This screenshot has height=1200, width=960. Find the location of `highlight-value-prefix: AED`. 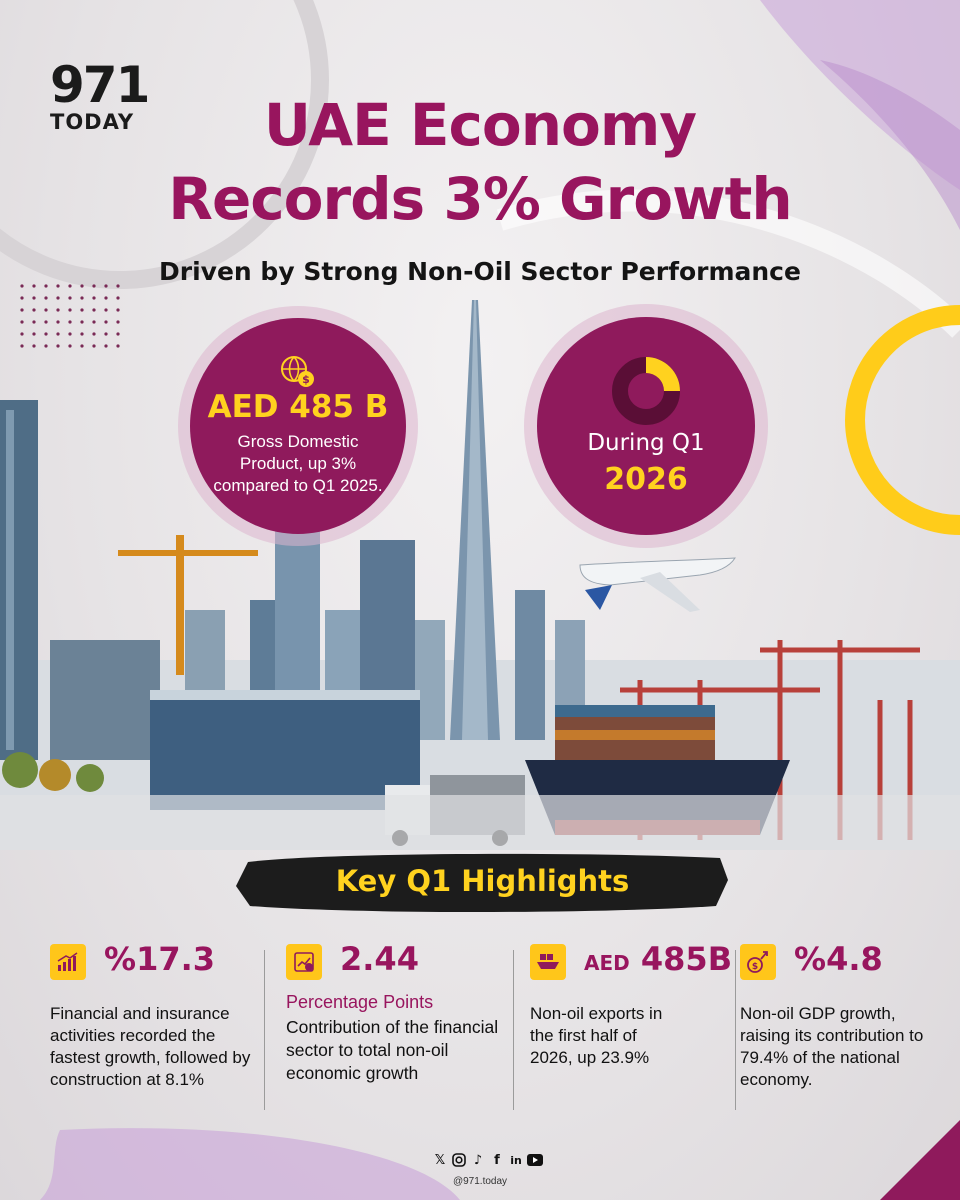

highlight-value-prefix: AED is located at coordinates (607, 963).